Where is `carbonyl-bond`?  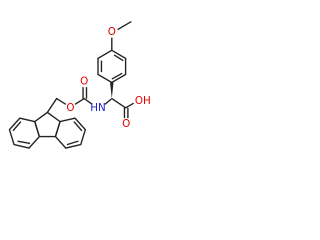 carbonyl-bond is located at coordinates (85, 93).